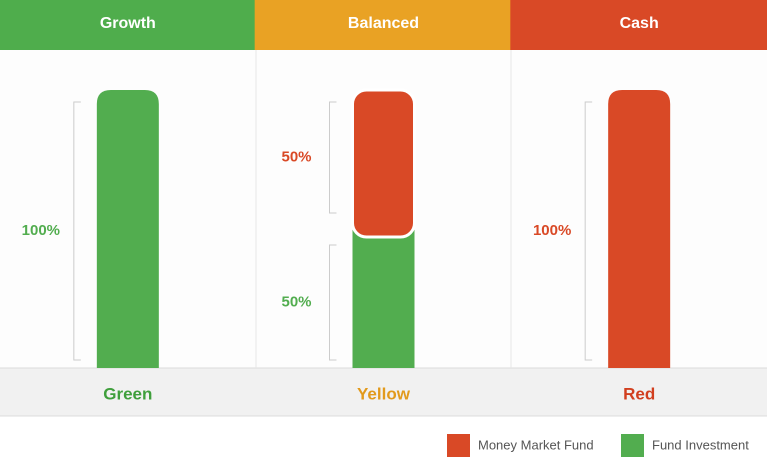 This screenshot has height=471, width=767. Describe the element at coordinates (127, 393) in the screenshot. I see `category-sublabel: Green` at that location.